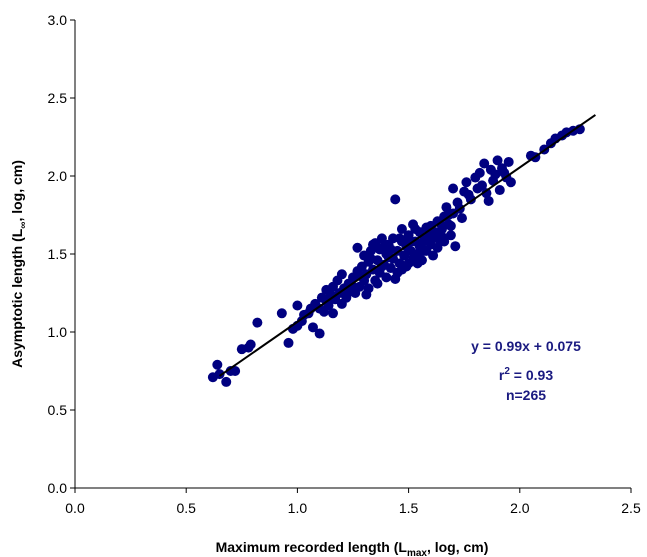  I want to click on regression-equation: y = 0.99x + 0.075, so click(526, 346).